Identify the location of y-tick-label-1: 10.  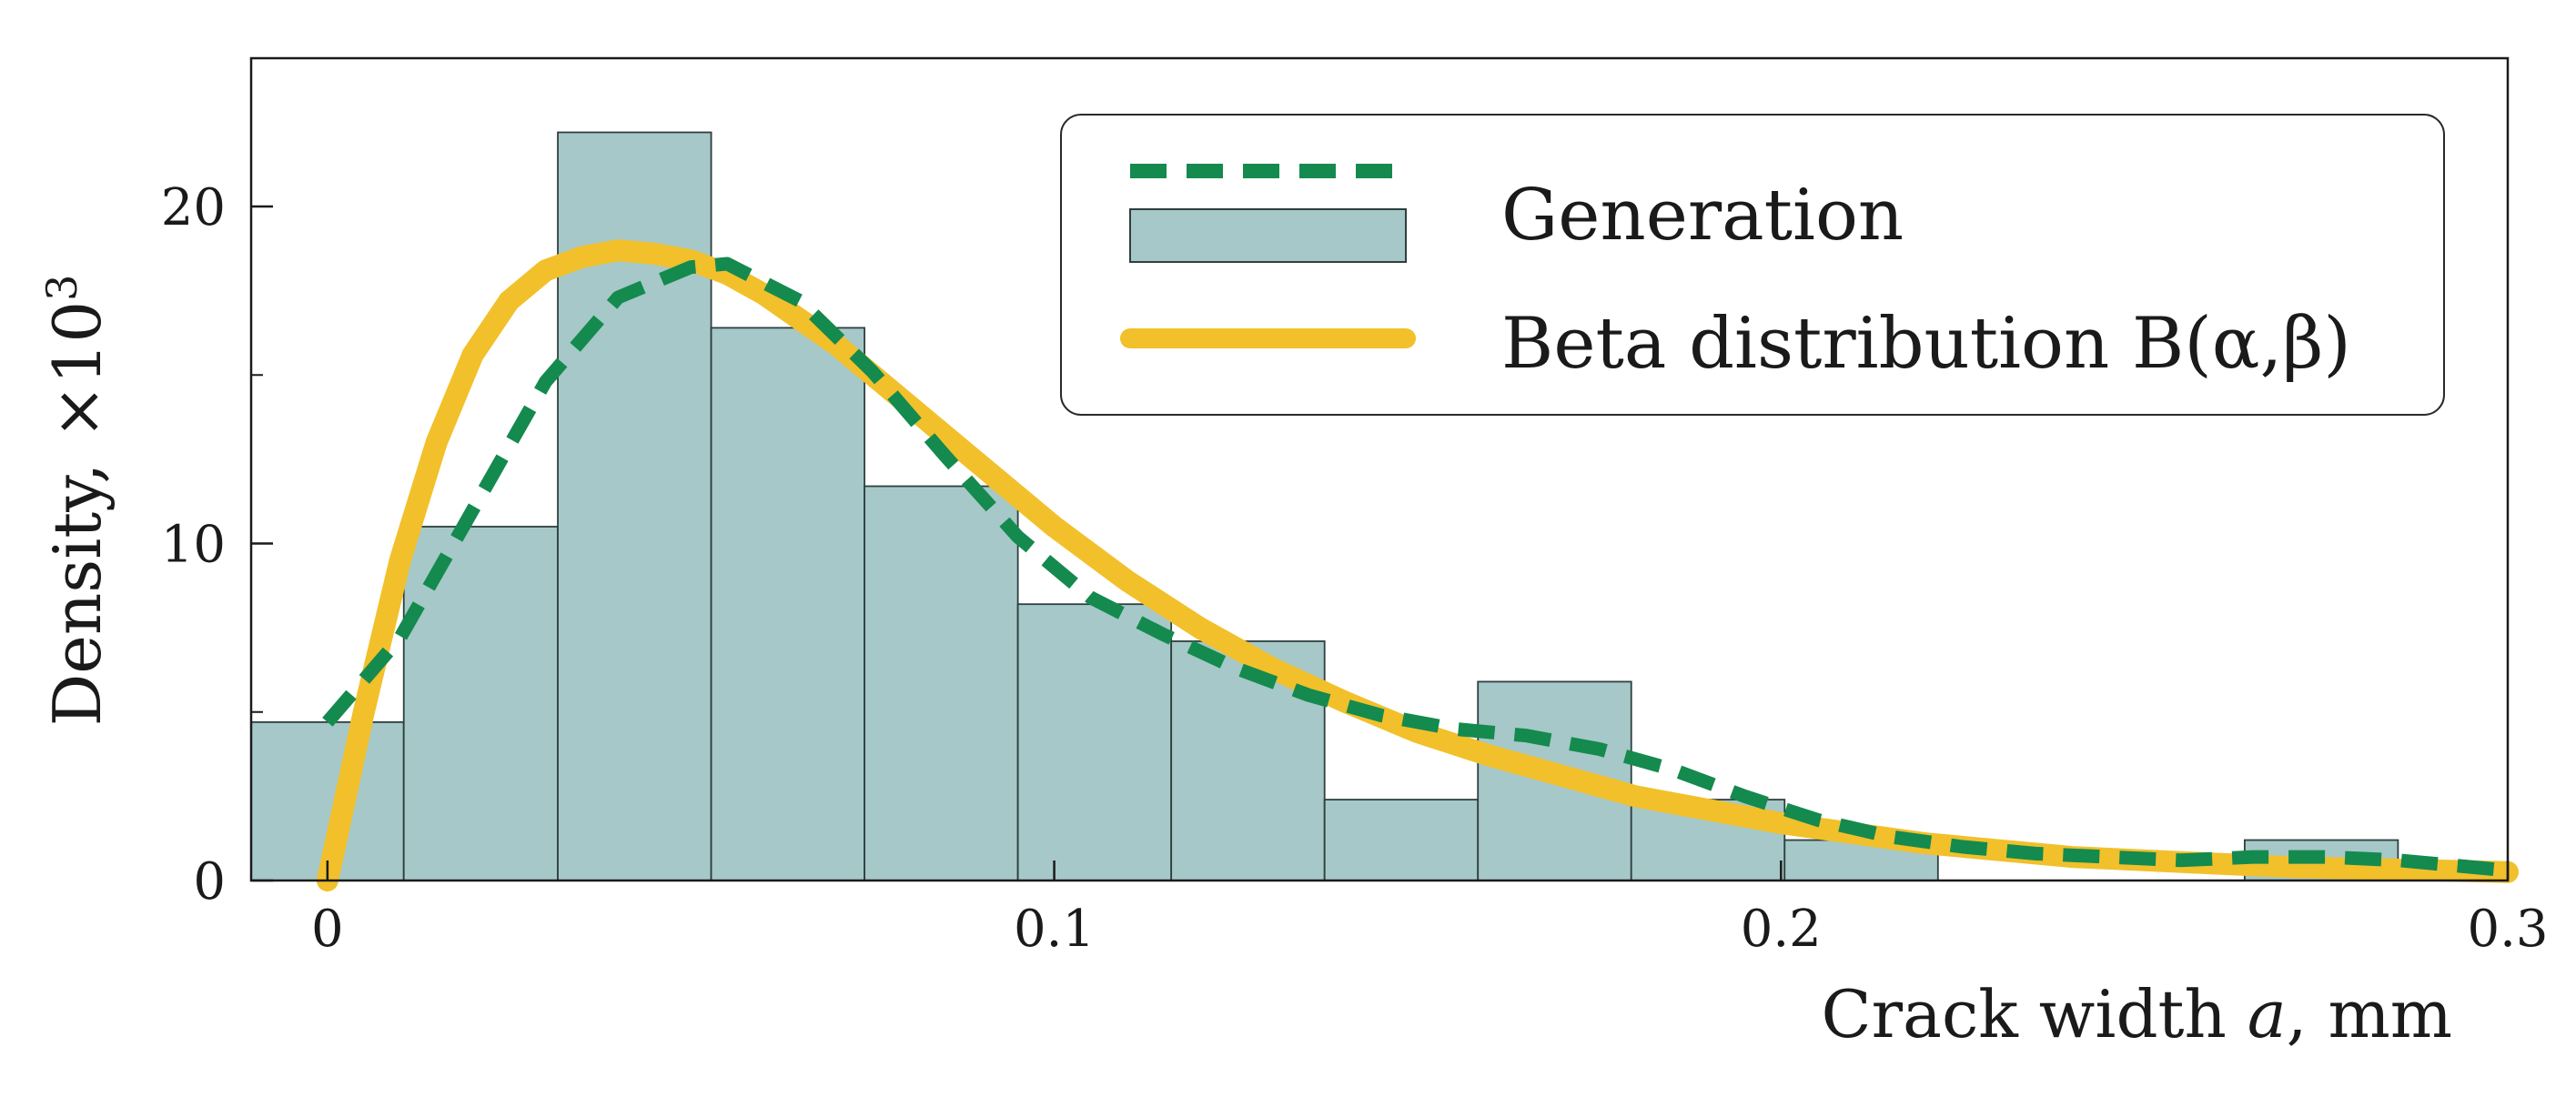
(193, 545).